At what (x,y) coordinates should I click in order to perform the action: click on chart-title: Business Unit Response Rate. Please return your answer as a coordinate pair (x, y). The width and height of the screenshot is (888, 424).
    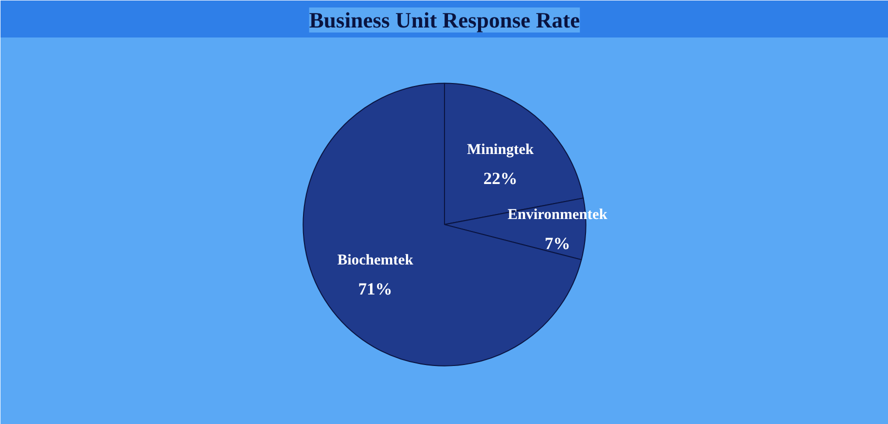
    Looking at the image, I should click on (444, 20).